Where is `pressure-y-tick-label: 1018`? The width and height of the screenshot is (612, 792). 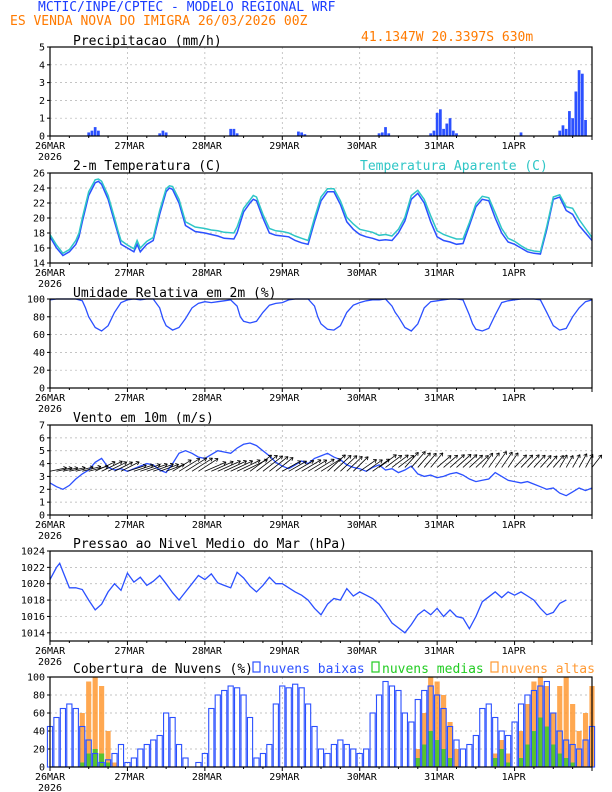 pressure-y-tick-label: 1018 is located at coordinates (33, 601).